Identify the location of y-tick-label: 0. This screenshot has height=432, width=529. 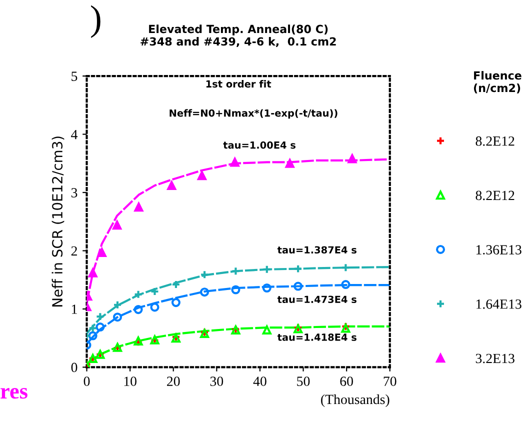
(74, 367).